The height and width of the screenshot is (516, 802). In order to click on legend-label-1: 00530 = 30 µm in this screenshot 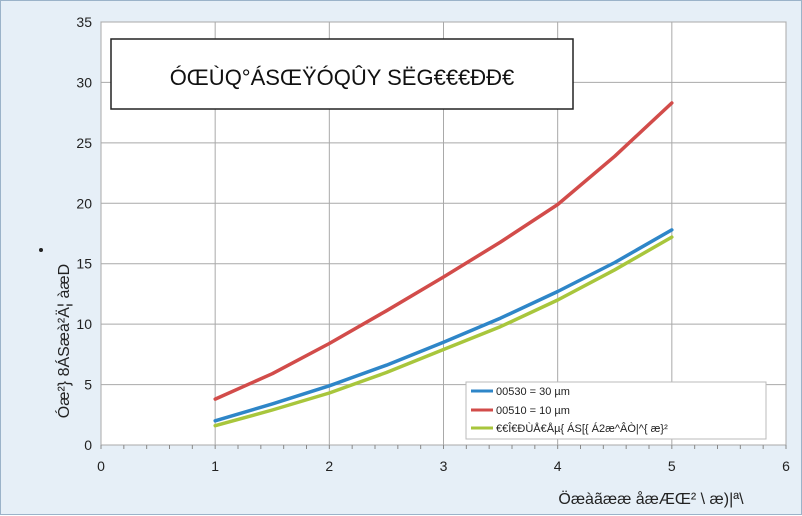, I will do `click(533, 392)`.